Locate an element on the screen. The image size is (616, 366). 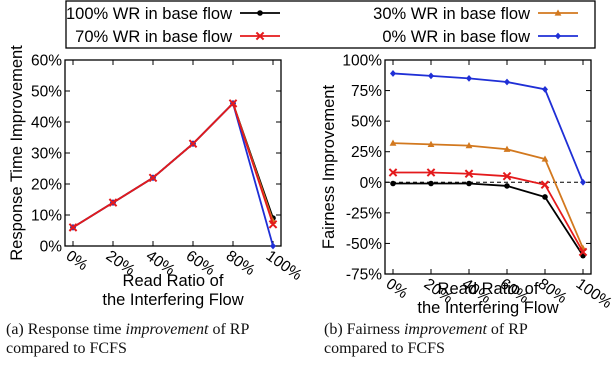
legend-entry: 70% WR in base flow is located at coordinates (177, 37).